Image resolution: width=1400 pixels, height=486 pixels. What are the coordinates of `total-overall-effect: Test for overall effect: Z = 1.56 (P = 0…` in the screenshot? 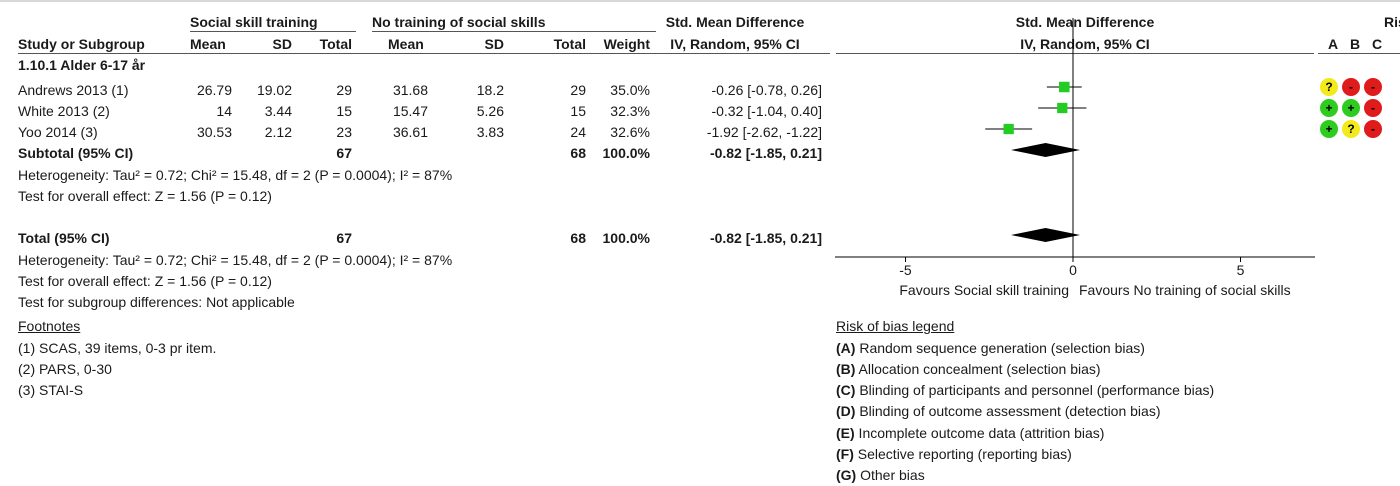 It's located at (145, 281).